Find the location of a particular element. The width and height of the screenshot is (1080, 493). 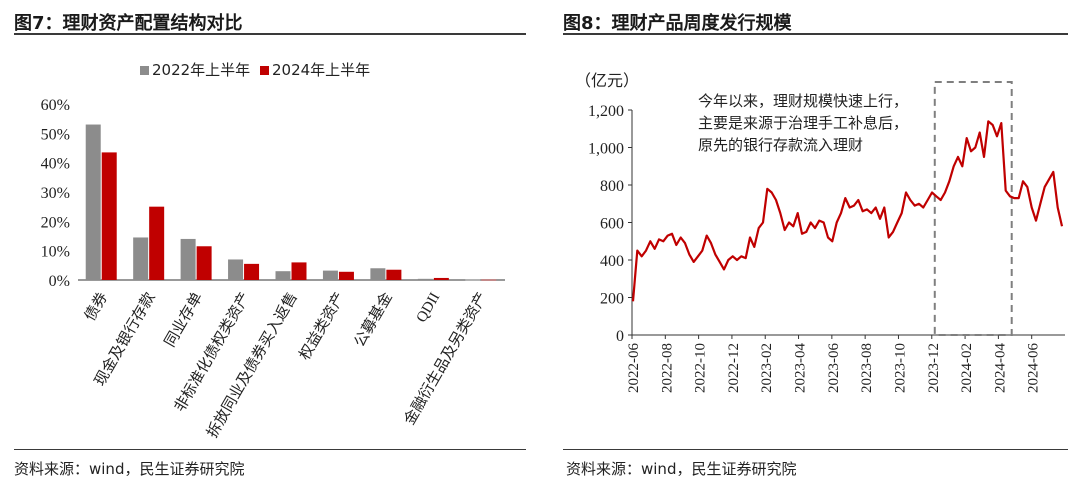

x-tick-label: 2022-06 is located at coordinates (634, 368).